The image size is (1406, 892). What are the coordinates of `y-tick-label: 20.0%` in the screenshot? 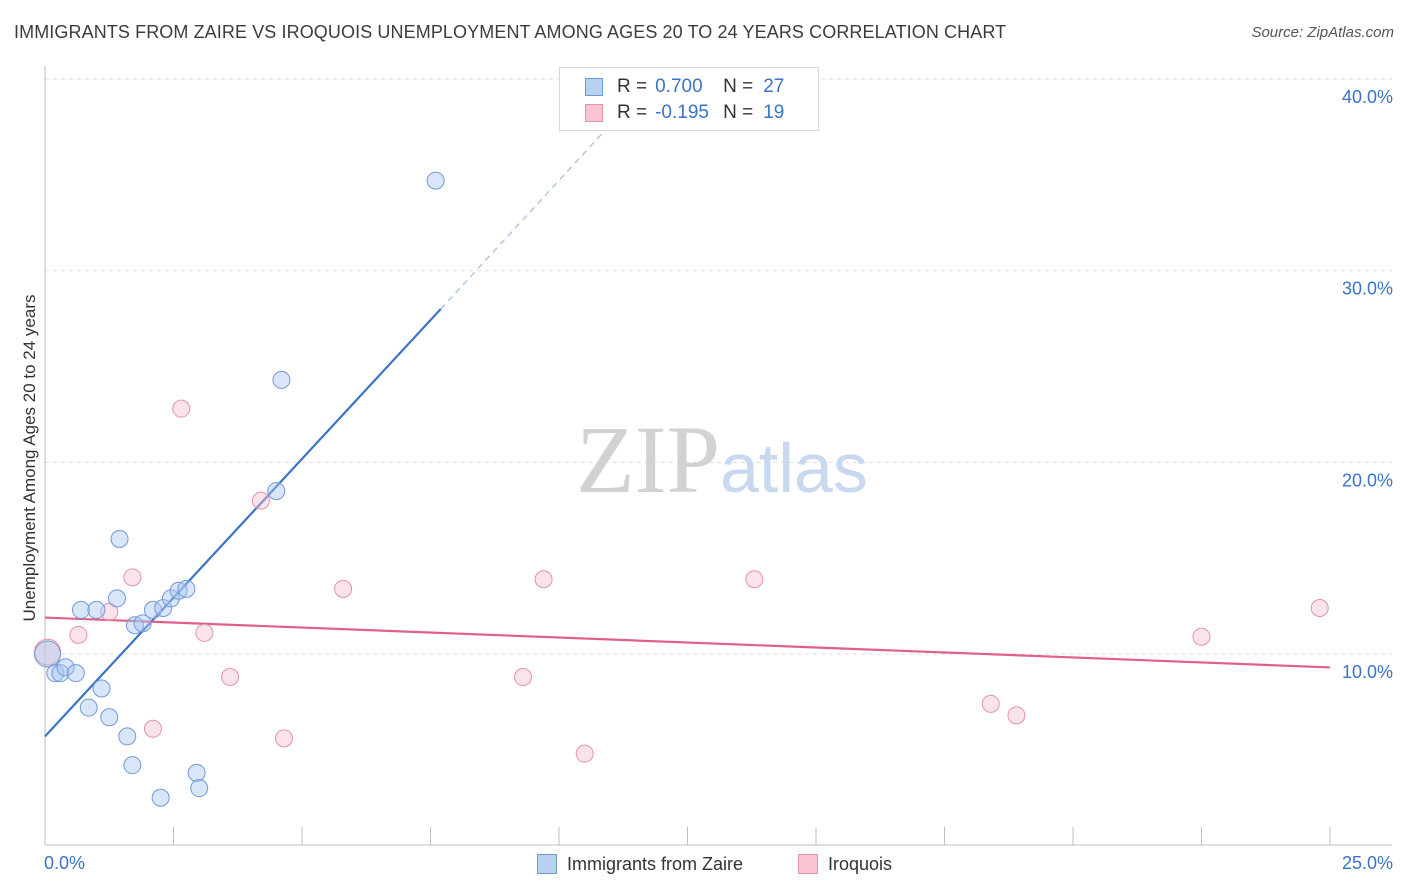 It's located at (1367, 480).